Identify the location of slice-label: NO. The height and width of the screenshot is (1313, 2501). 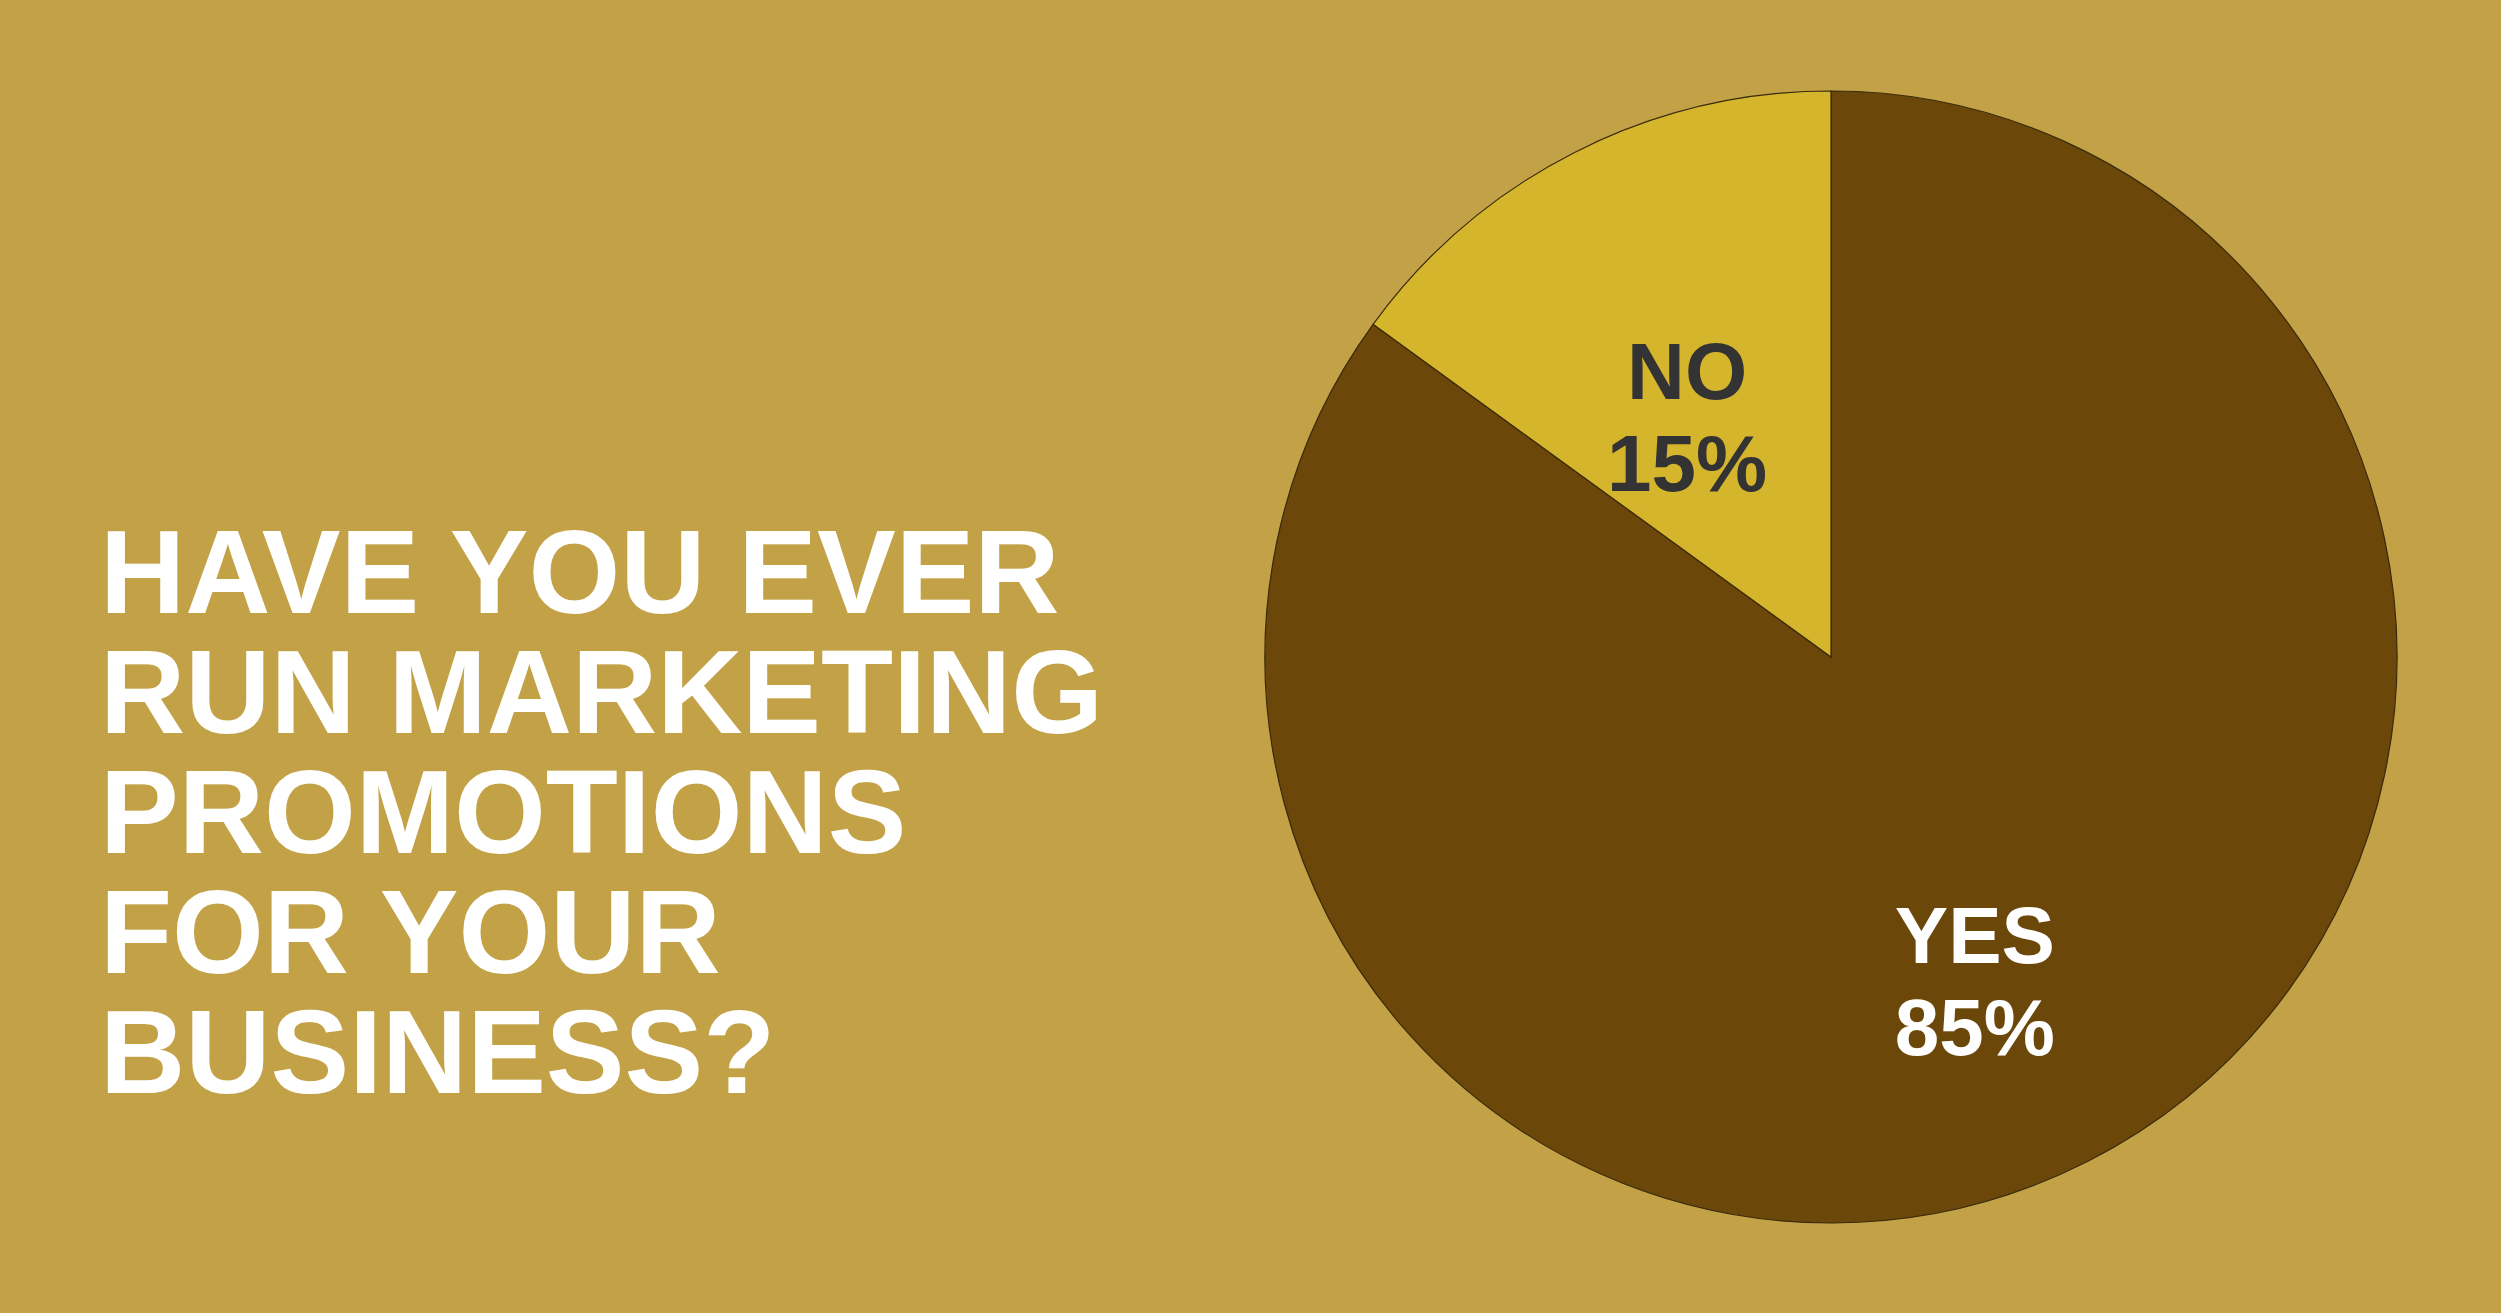
(1687, 371).